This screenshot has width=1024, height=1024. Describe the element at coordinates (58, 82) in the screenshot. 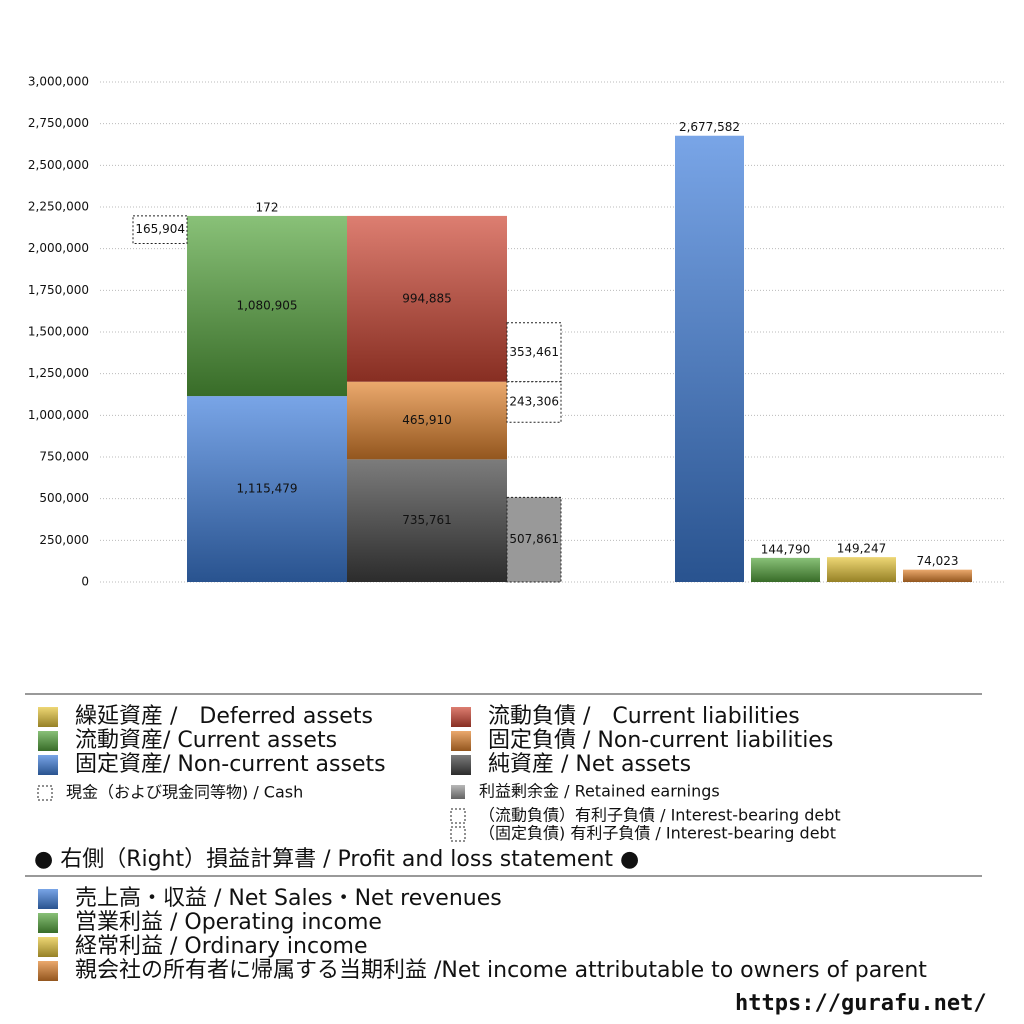

I see `y-tick-label: 3,000,000` at that location.